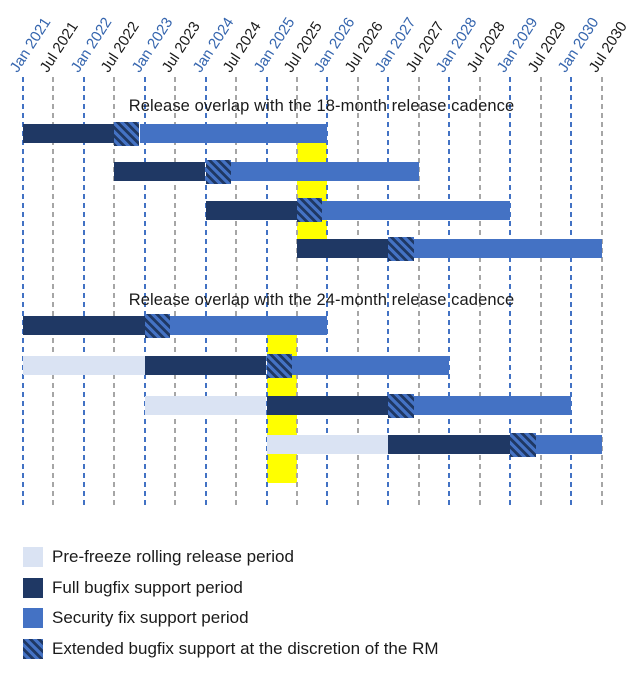  Describe the element at coordinates (33, 618) in the screenshot. I see `legend-swatch-security-icon` at that location.